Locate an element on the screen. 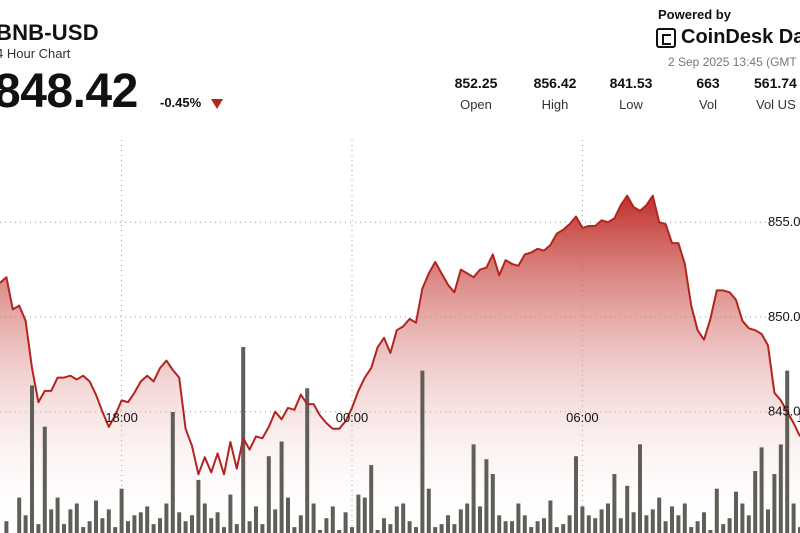  stat-vol-usd-value: 561.74 is located at coordinates (775, 83).